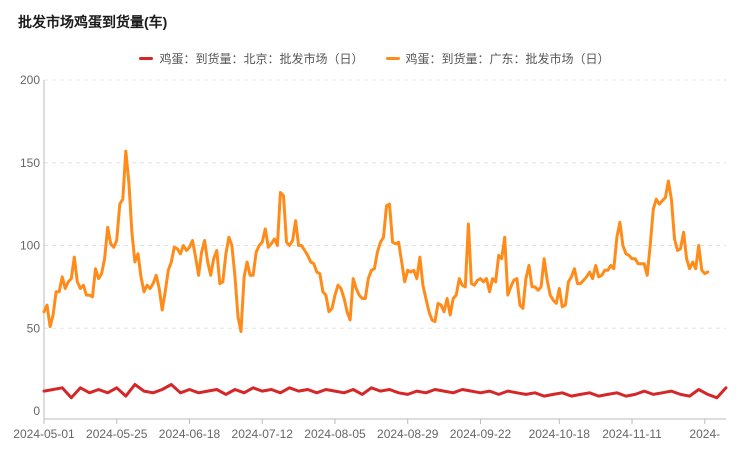 The height and width of the screenshot is (460, 749). Describe the element at coordinates (190, 434) in the screenshot. I see `x-tick-label: 2024-06-18` at that location.